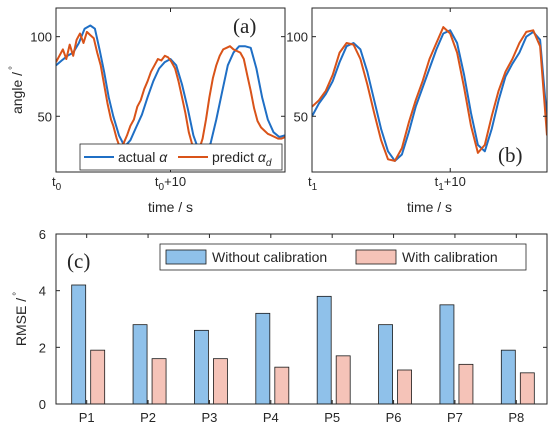 Image resolution: width=550 pixels, height=434 pixels. I want to click on legend-box, so click(343, 257).